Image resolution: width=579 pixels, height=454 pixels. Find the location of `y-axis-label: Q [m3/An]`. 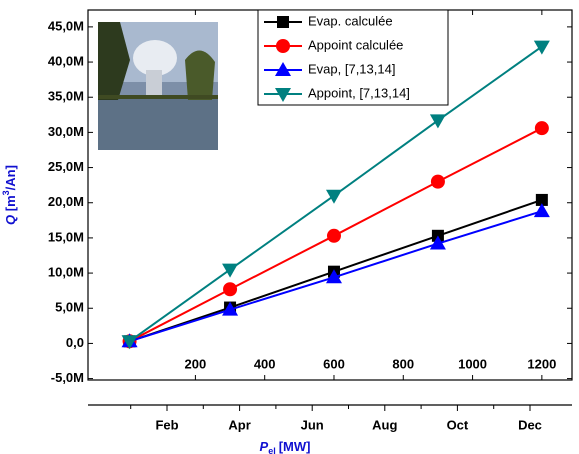

y-axis-label: Q [m3/An] is located at coordinates (9, 195).